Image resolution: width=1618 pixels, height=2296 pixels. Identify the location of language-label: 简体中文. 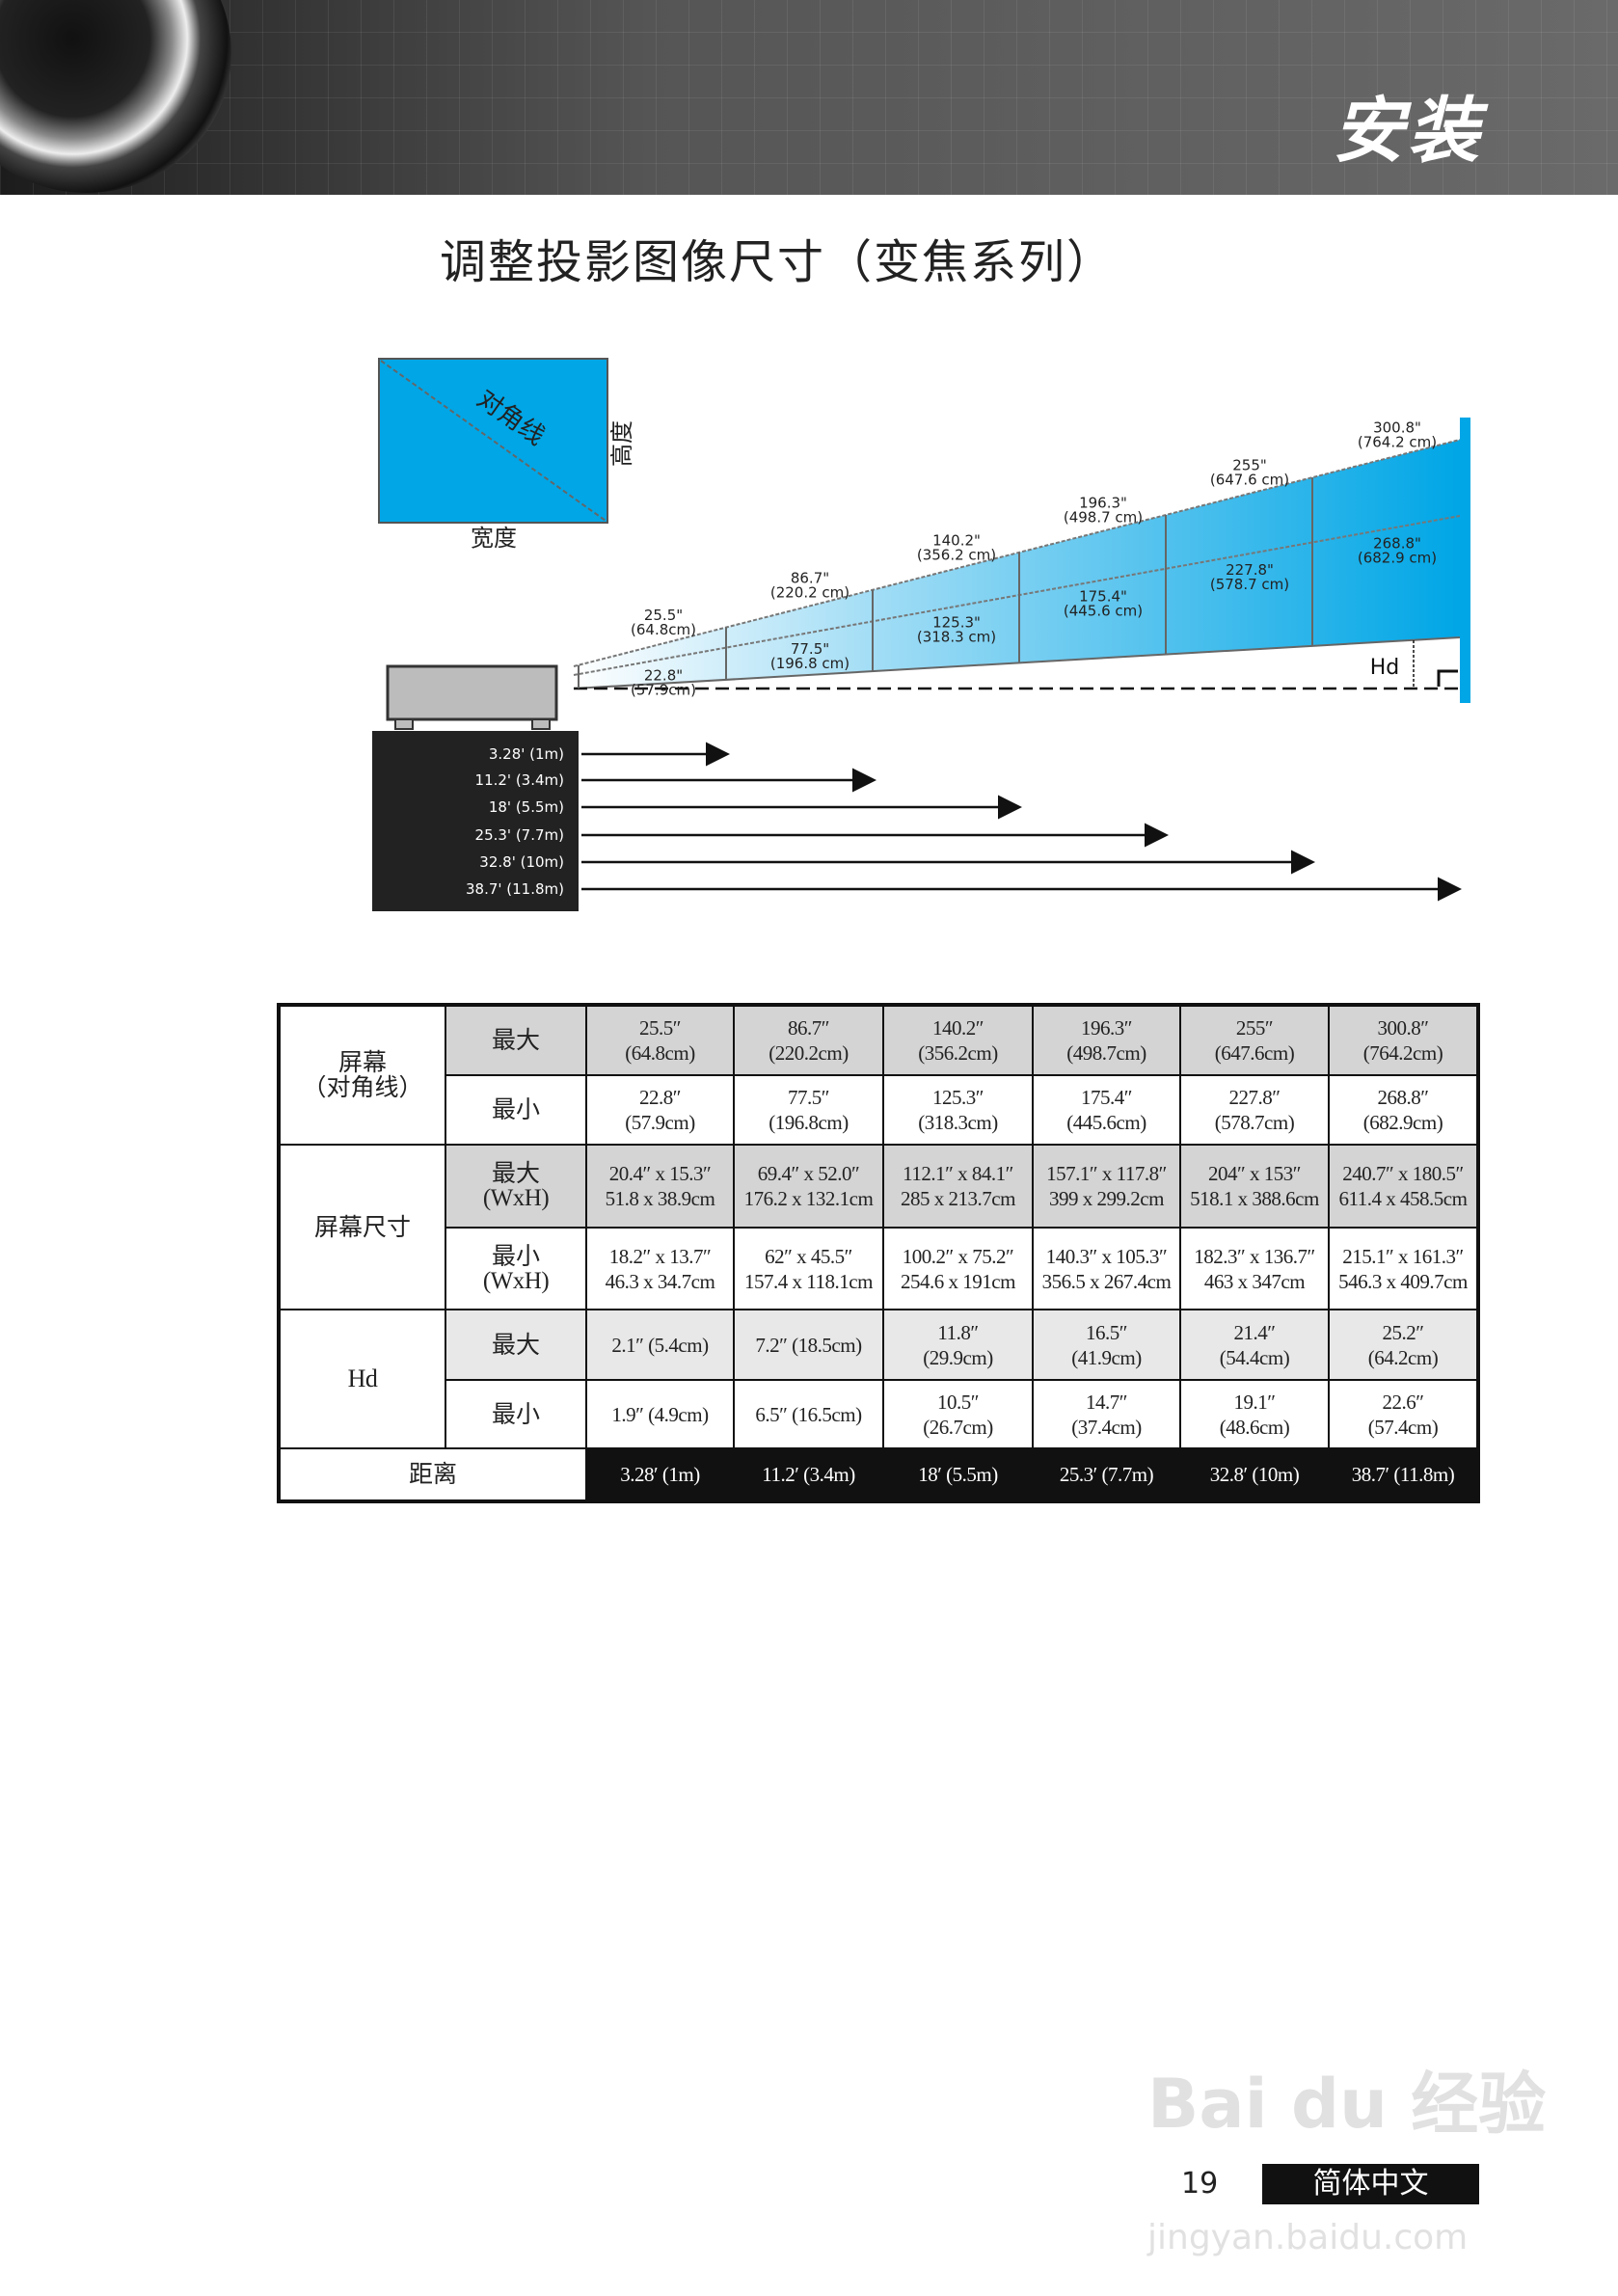
(1370, 2184).